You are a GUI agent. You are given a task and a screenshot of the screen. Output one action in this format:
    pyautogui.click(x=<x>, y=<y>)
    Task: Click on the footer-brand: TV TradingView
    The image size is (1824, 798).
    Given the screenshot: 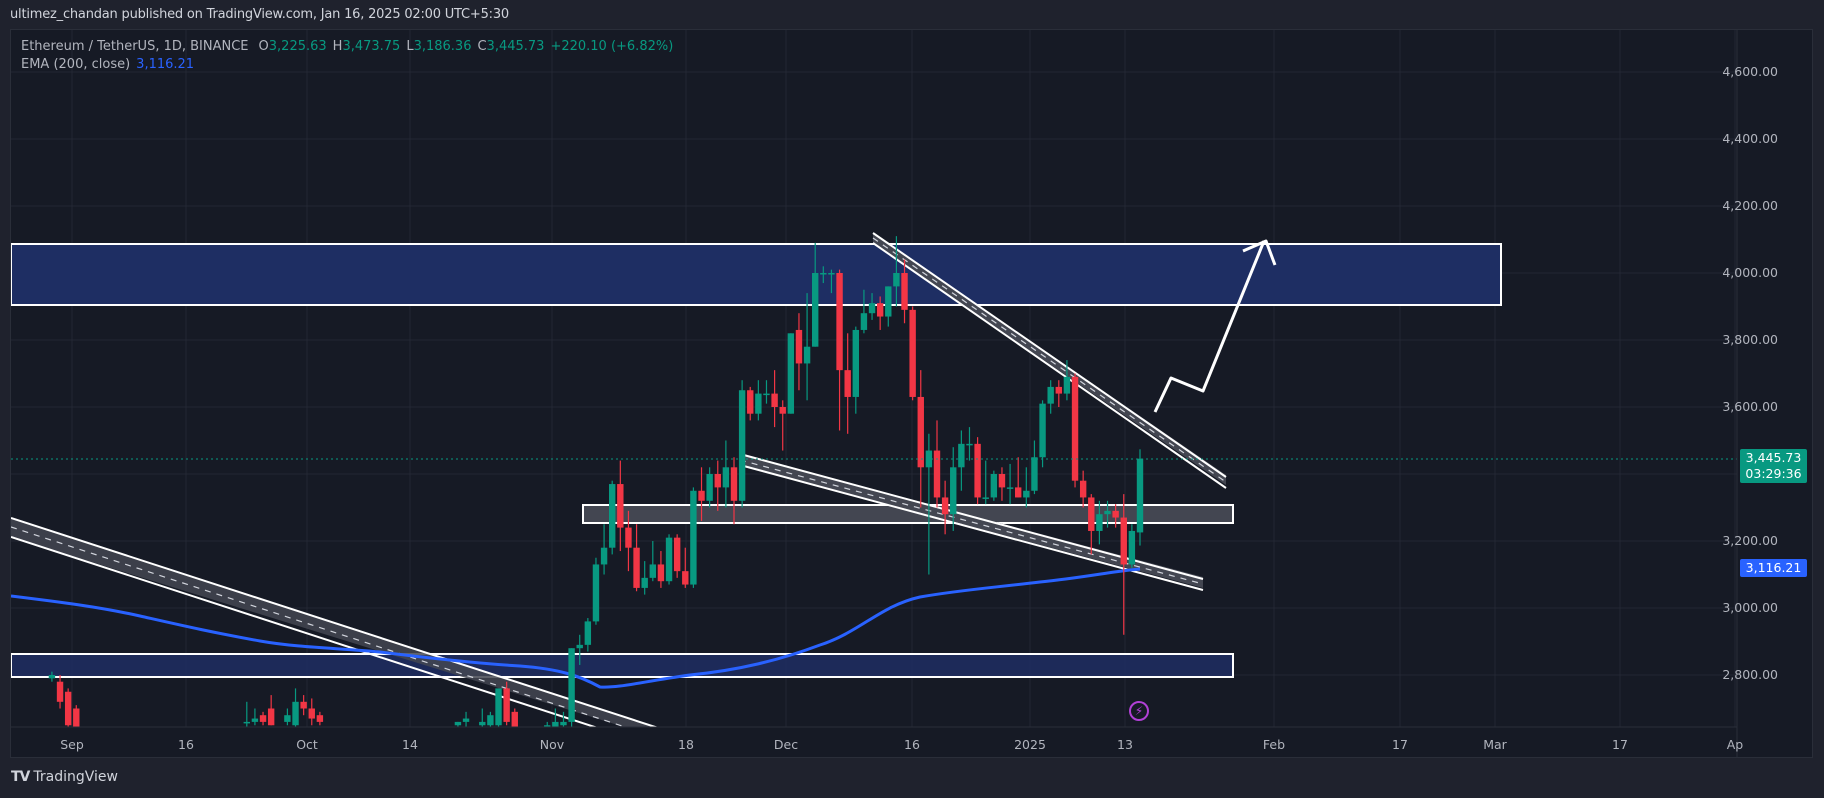 What is the action you would take?
    pyautogui.click(x=64, y=777)
    